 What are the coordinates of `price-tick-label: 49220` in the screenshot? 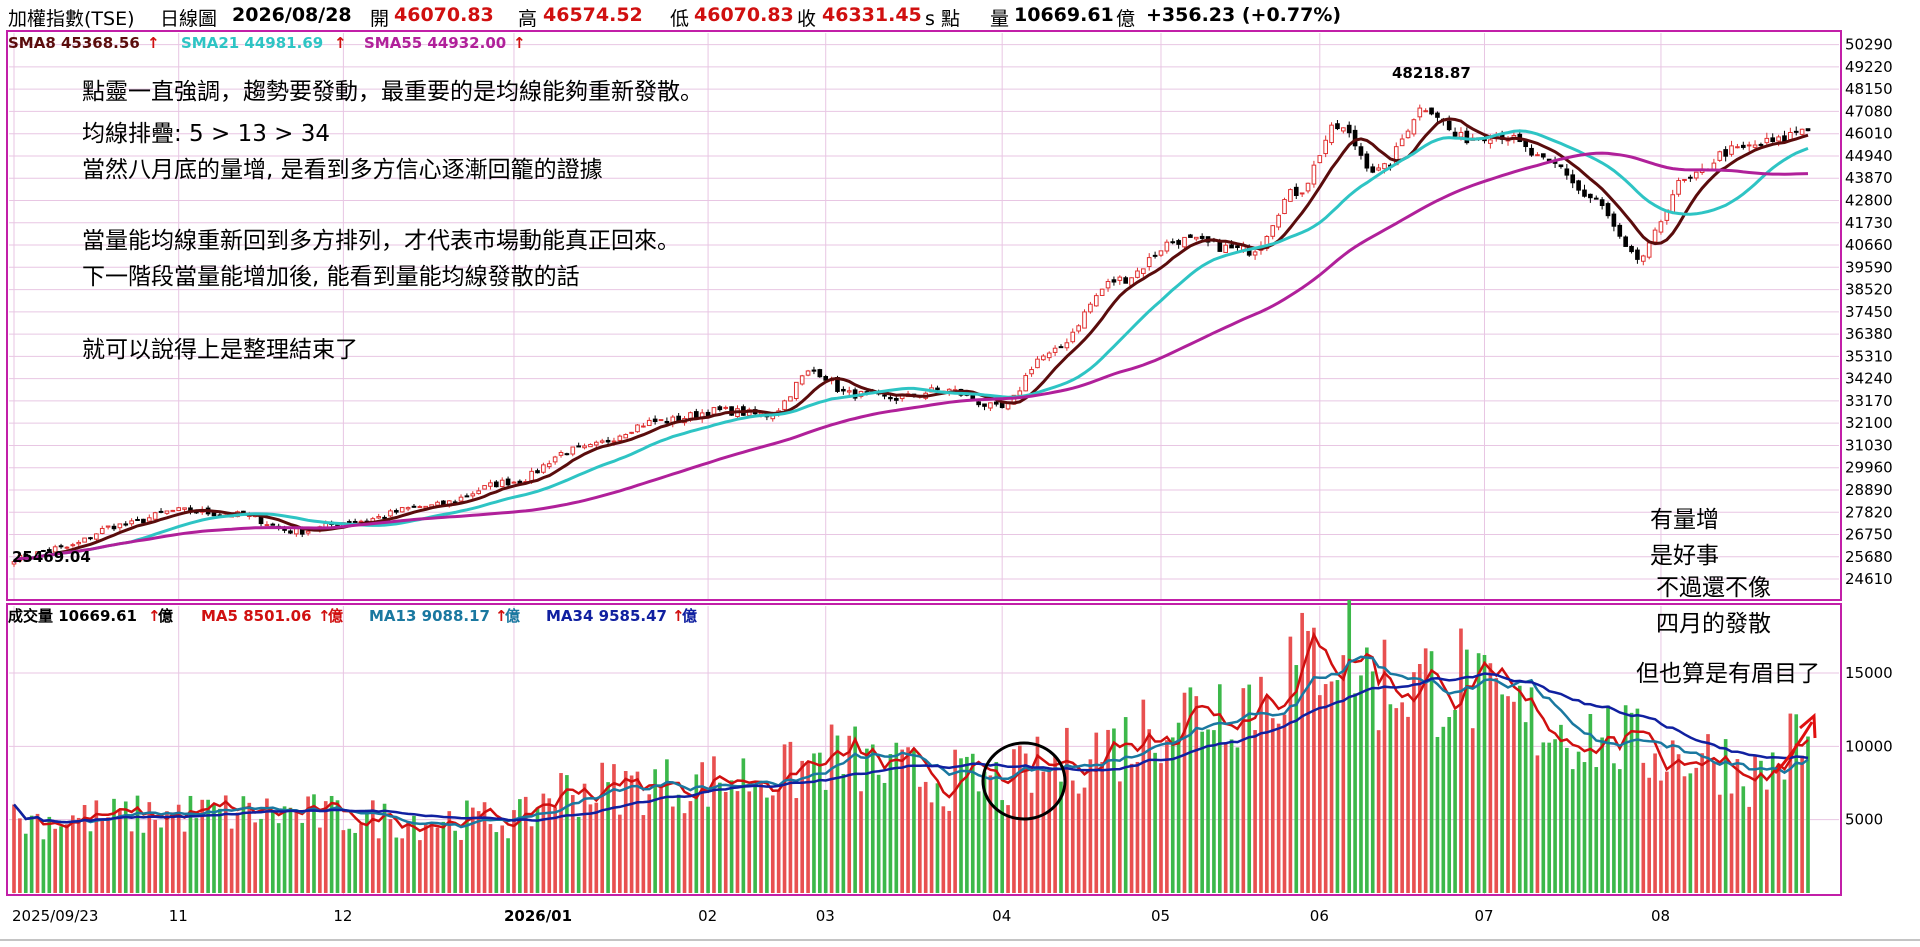 It's located at (1869, 67).